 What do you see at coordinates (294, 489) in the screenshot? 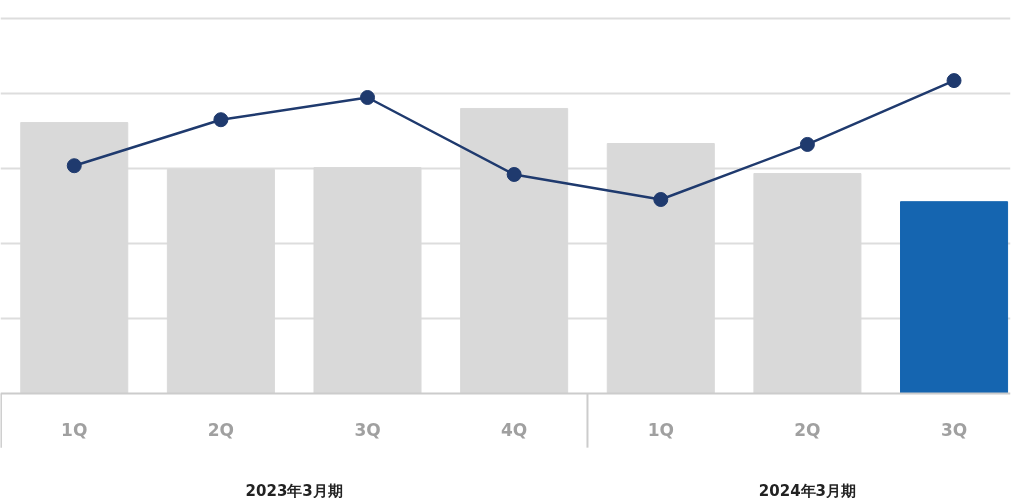
I see `text: 2023年3月期` at bounding box center [294, 489].